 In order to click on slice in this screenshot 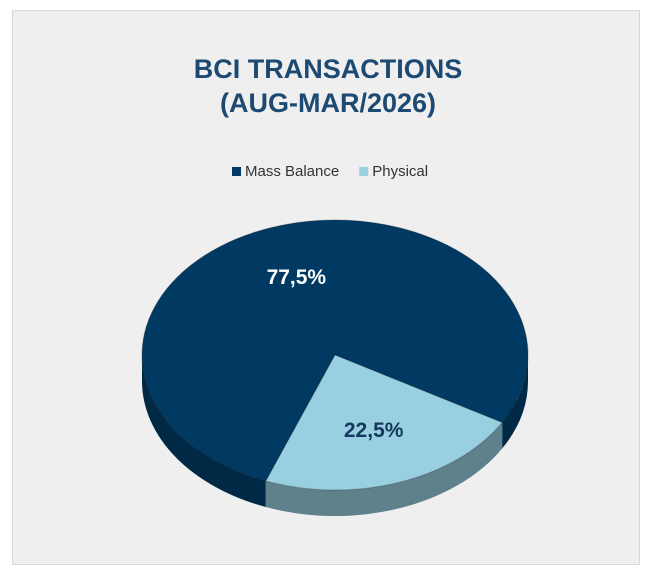, I will do `click(384, 422)`.